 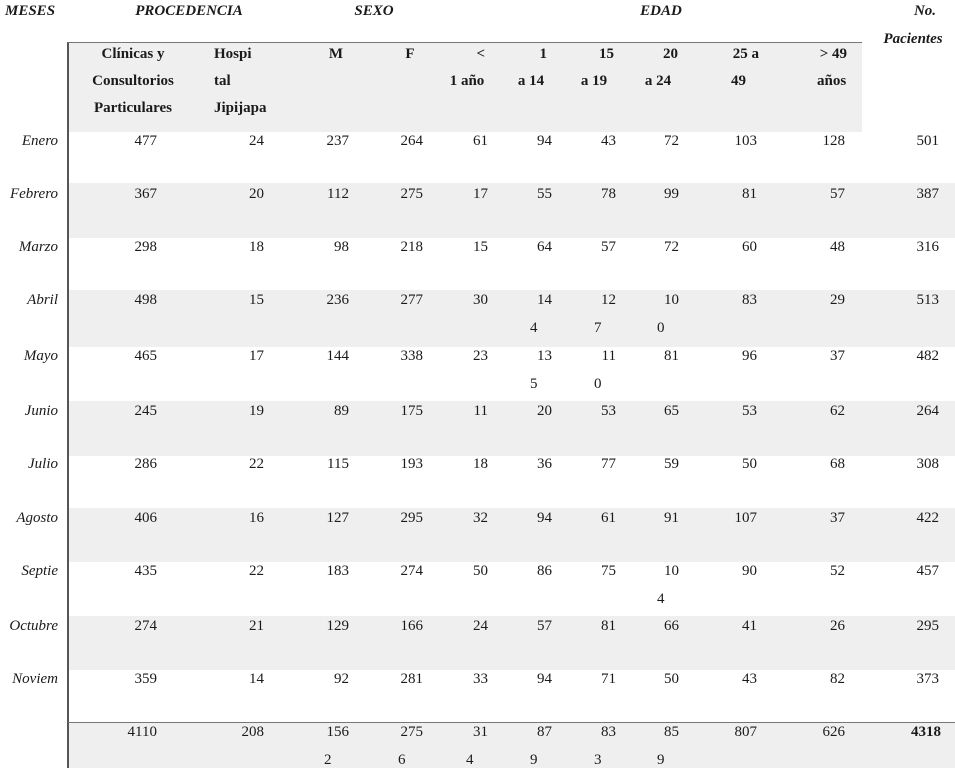 I want to click on cell-clinicas: 477, so click(x=146, y=141).